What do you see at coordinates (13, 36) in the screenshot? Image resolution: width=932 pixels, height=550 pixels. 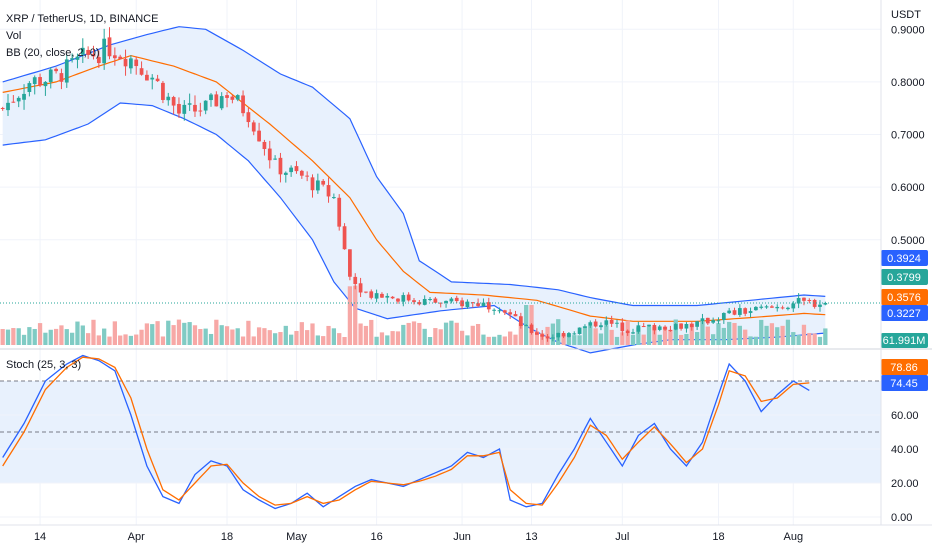 I see `volume-legend: Vol` at bounding box center [13, 36].